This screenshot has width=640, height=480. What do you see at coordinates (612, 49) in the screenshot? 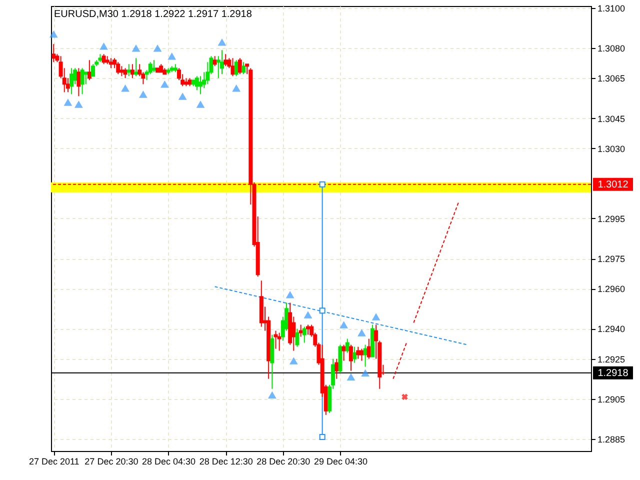
I see `y-tick-label: 1.3080` at bounding box center [612, 49].